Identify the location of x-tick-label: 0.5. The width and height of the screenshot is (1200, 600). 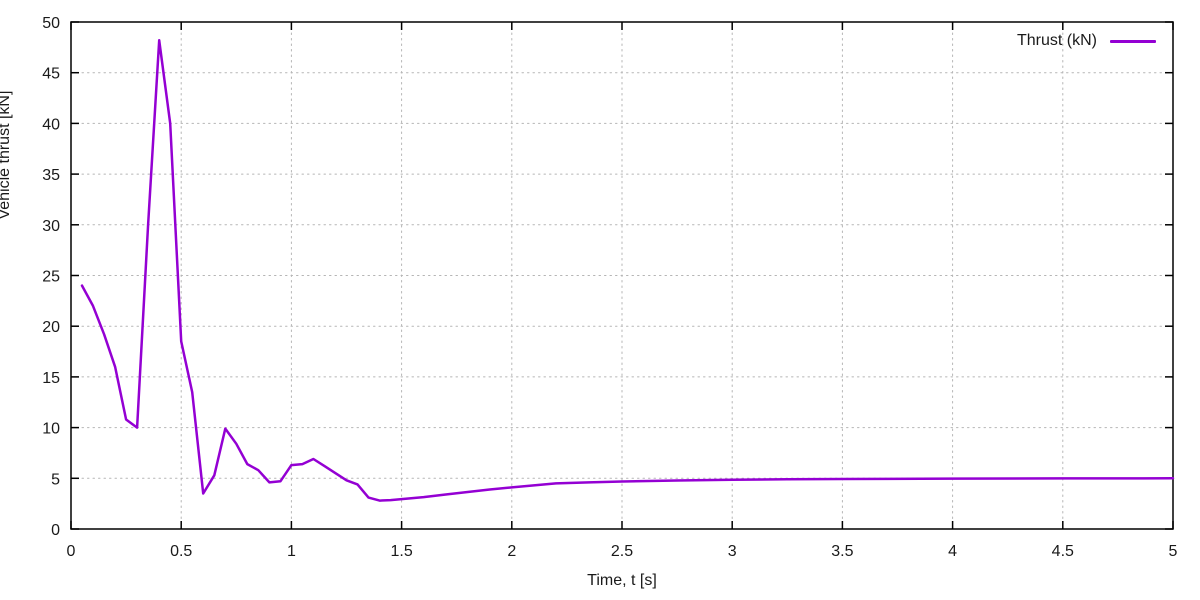
(181, 551).